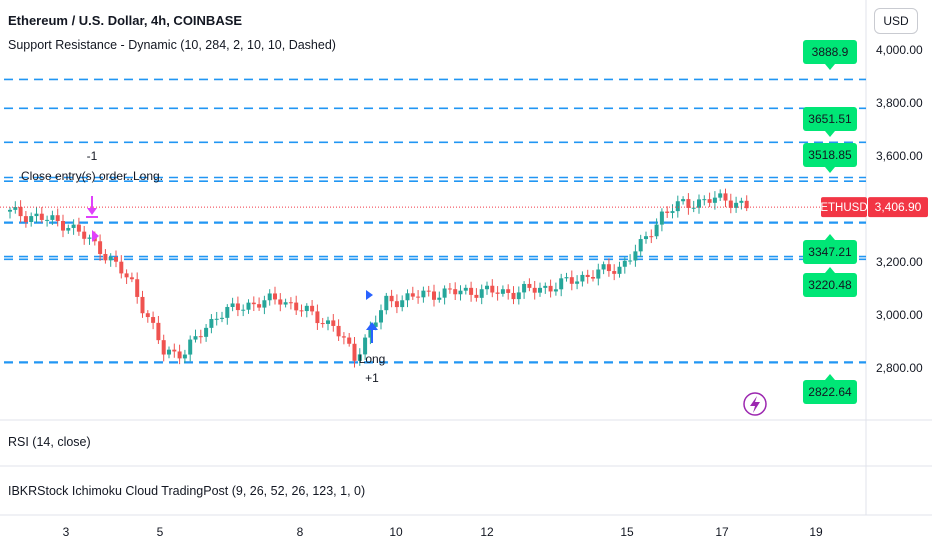 The width and height of the screenshot is (932, 550). I want to click on rsi-pane-label: RSI (14, close), so click(49, 442).